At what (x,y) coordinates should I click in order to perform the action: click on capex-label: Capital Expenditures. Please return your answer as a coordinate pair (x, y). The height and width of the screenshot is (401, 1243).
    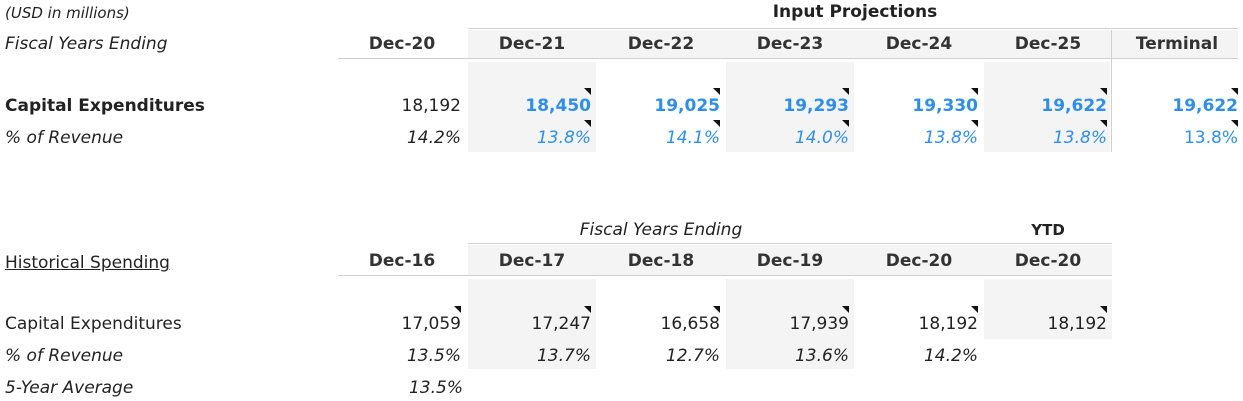
    Looking at the image, I should click on (105, 106).